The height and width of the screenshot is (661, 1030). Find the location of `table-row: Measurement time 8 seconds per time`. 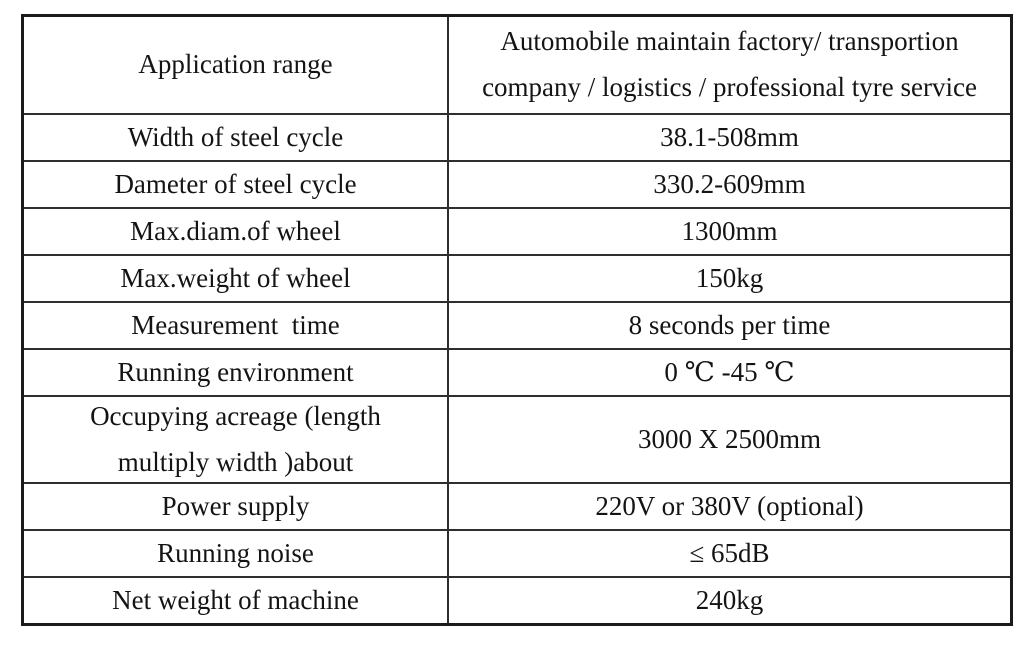

table-row: Measurement time 8 seconds per time is located at coordinates (517, 324).